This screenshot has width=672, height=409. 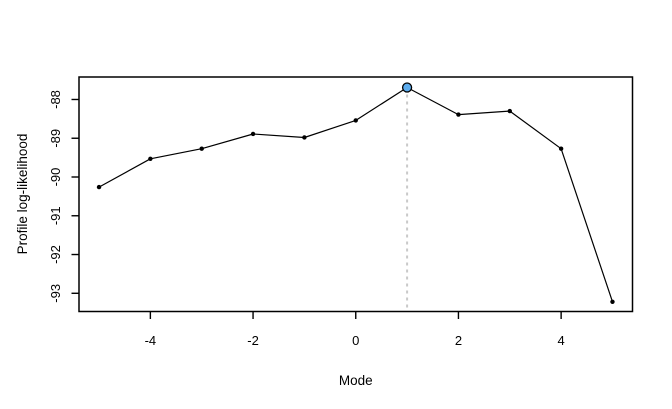 What do you see at coordinates (55, 215) in the screenshot?
I see `y-tick-label: -91` at bounding box center [55, 215].